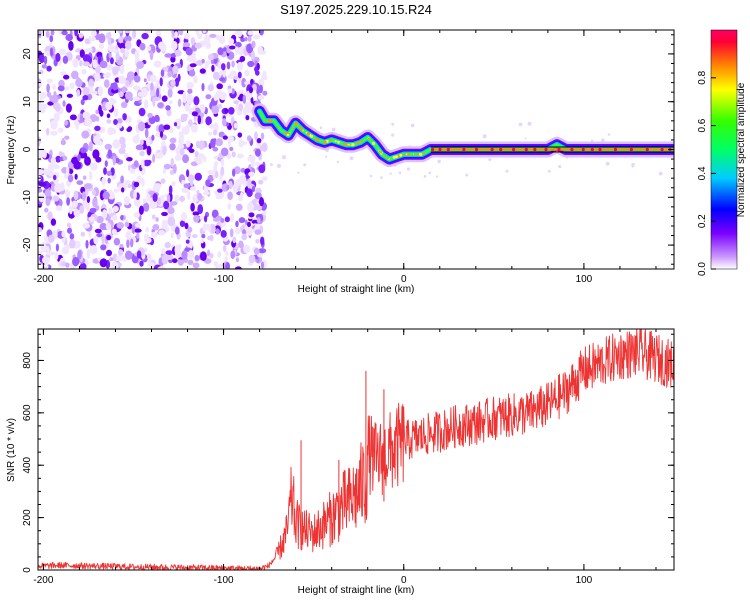 The width and height of the screenshot is (750, 600). Describe the element at coordinates (702, 221) in the screenshot. I see `colorbar-tick-label: 0.2` at that location.